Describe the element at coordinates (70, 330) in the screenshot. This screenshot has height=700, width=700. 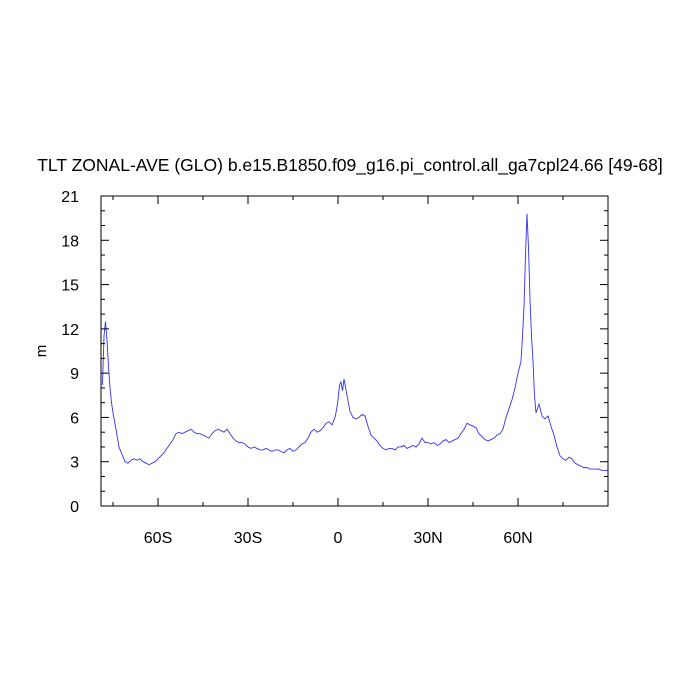
I see `y-tick-label: 12` at that location.